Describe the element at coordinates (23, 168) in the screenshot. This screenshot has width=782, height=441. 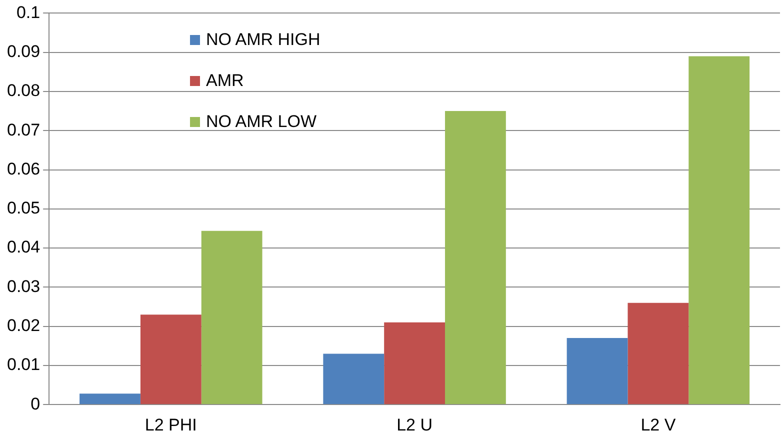
I see `y-tick-label: 0.06` at that location.